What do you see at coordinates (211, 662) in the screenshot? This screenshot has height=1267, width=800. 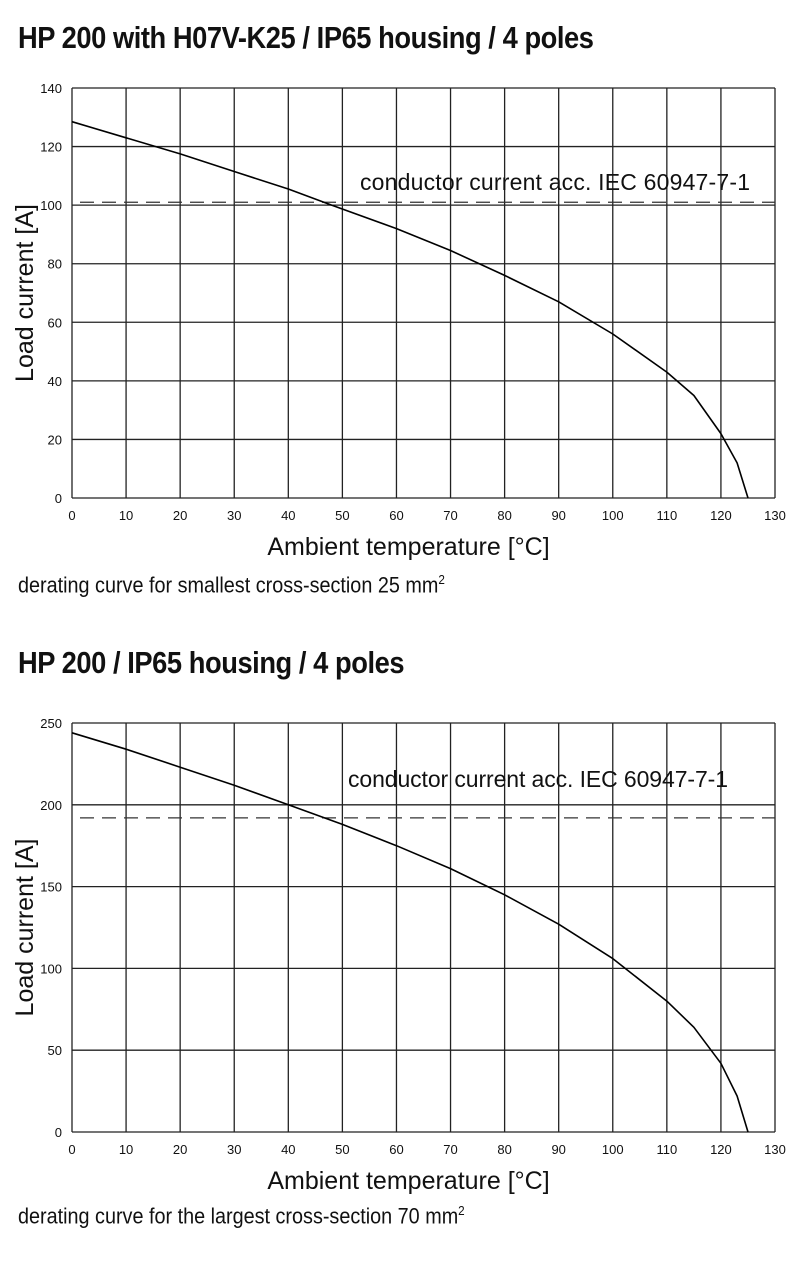 I see `chart-2-title: HP 200 / IP65 housing / 4 poles` at bounding box center [211, 662].